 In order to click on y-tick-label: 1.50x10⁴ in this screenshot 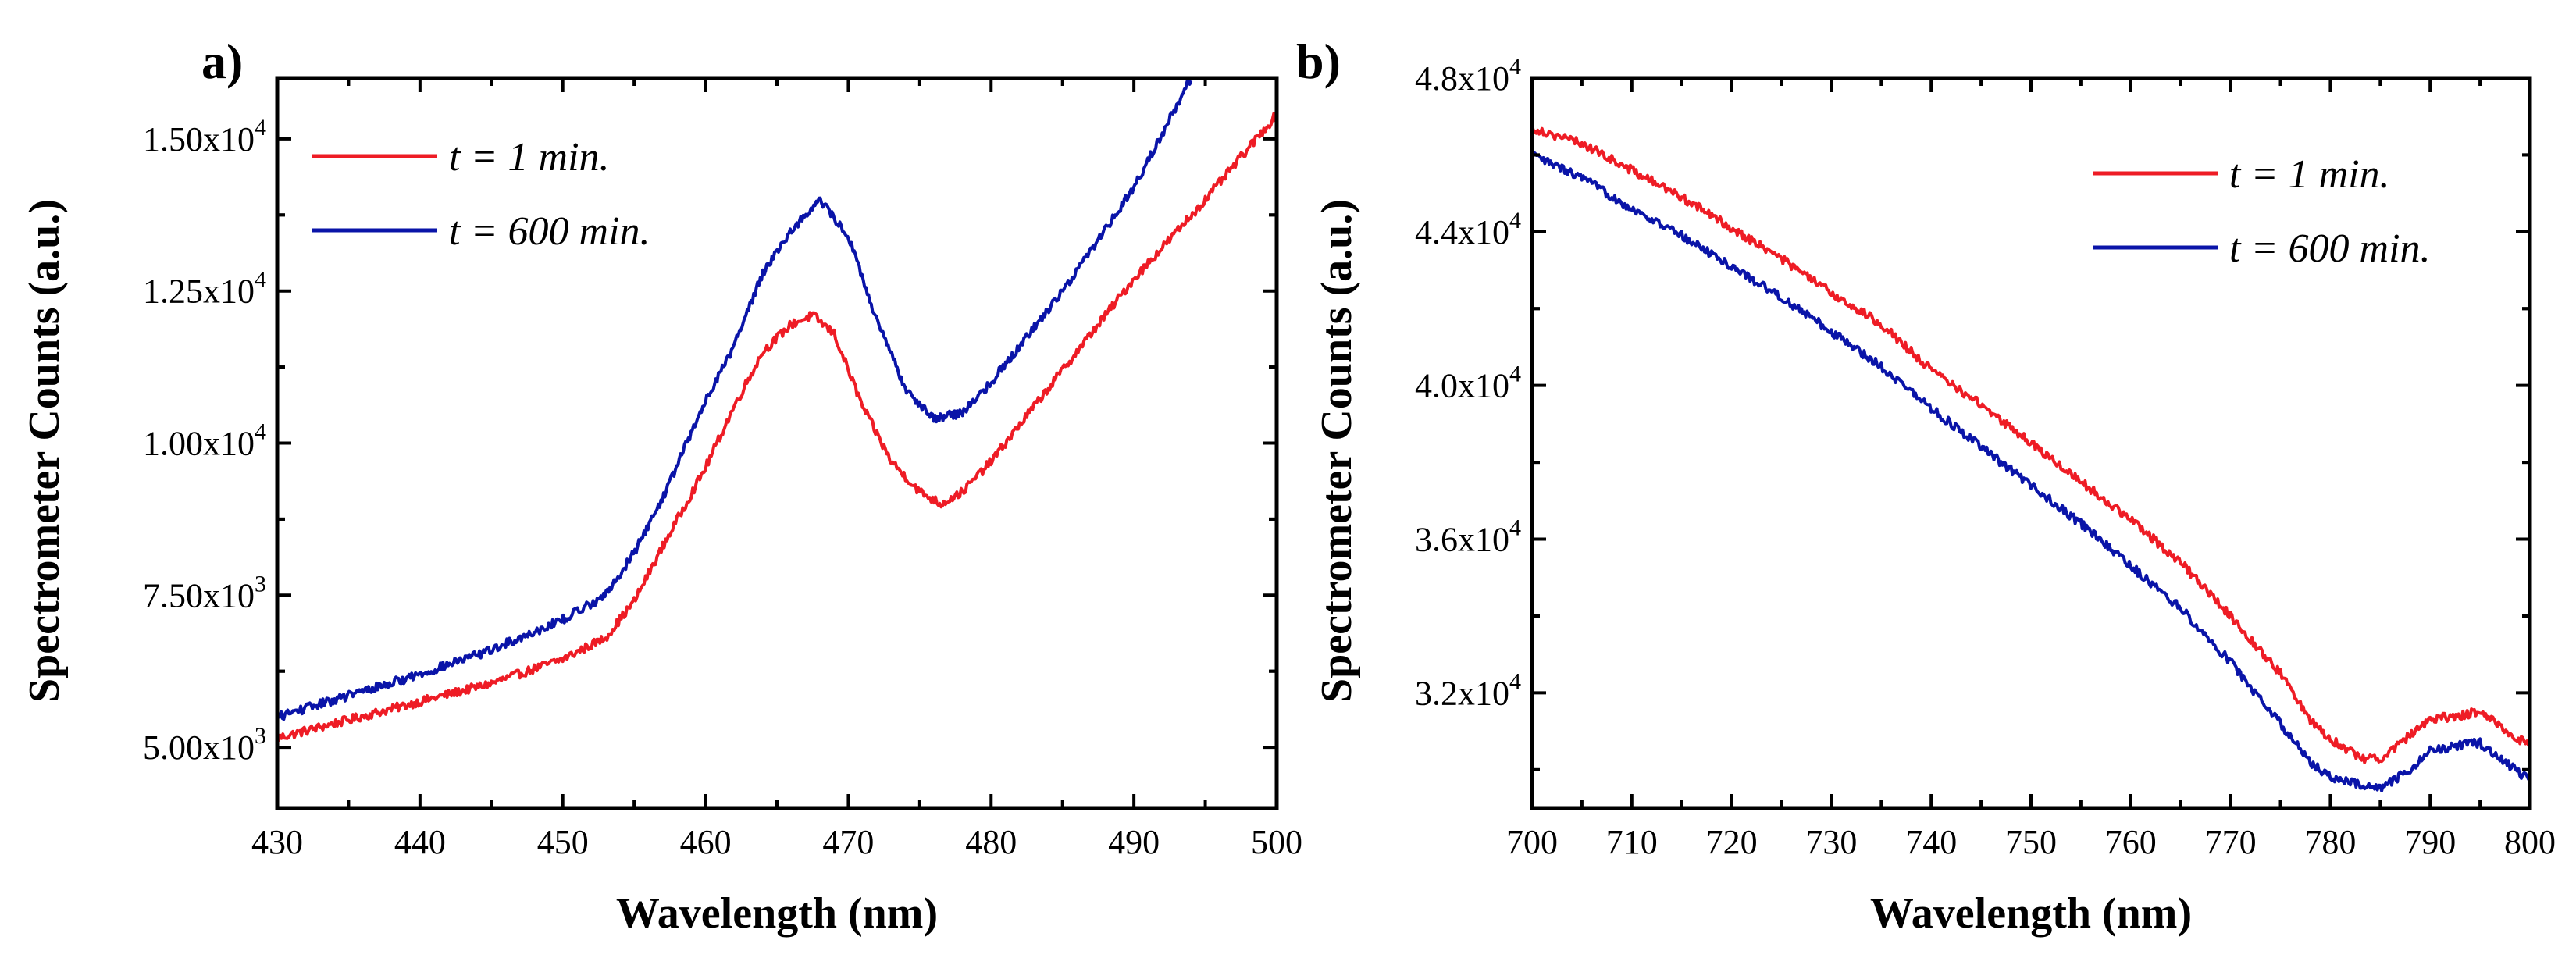, I will do `click(204, 136)`.